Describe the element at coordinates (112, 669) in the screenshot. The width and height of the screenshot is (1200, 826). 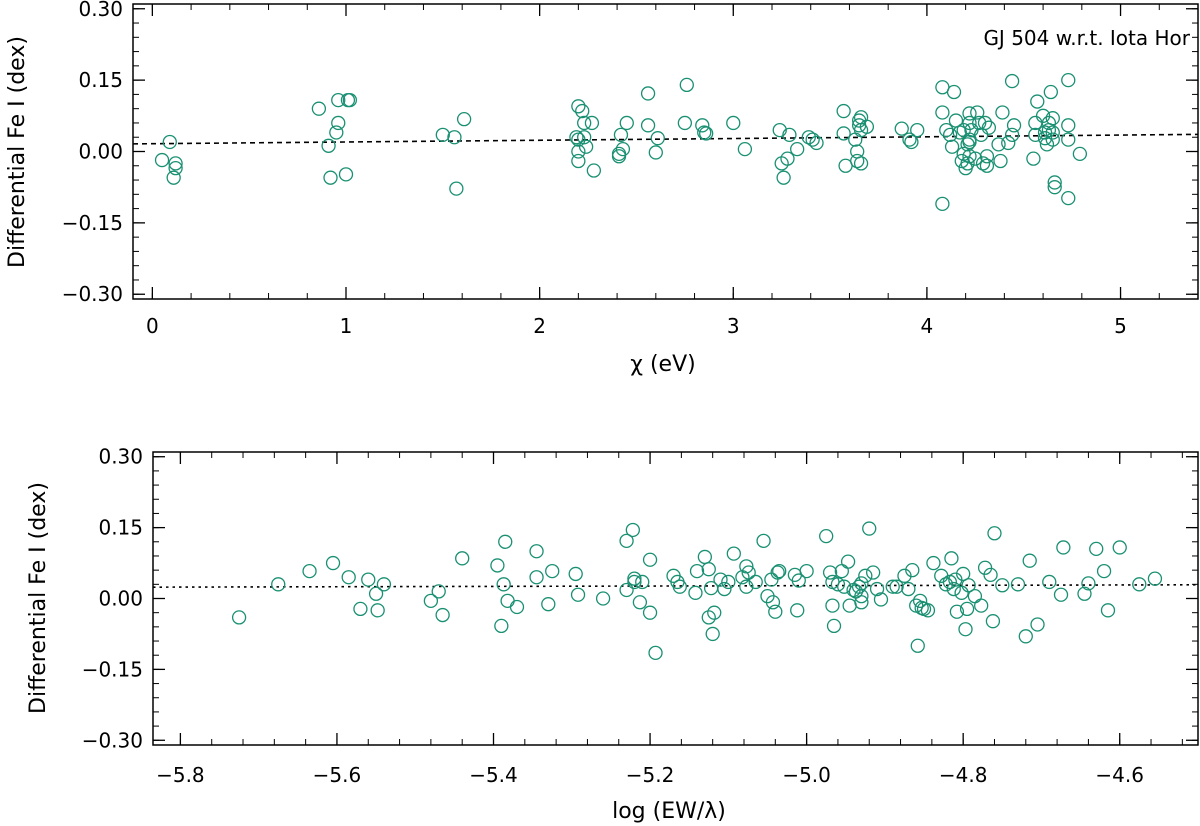
I see `y-tick-label: −0.15` at that location.